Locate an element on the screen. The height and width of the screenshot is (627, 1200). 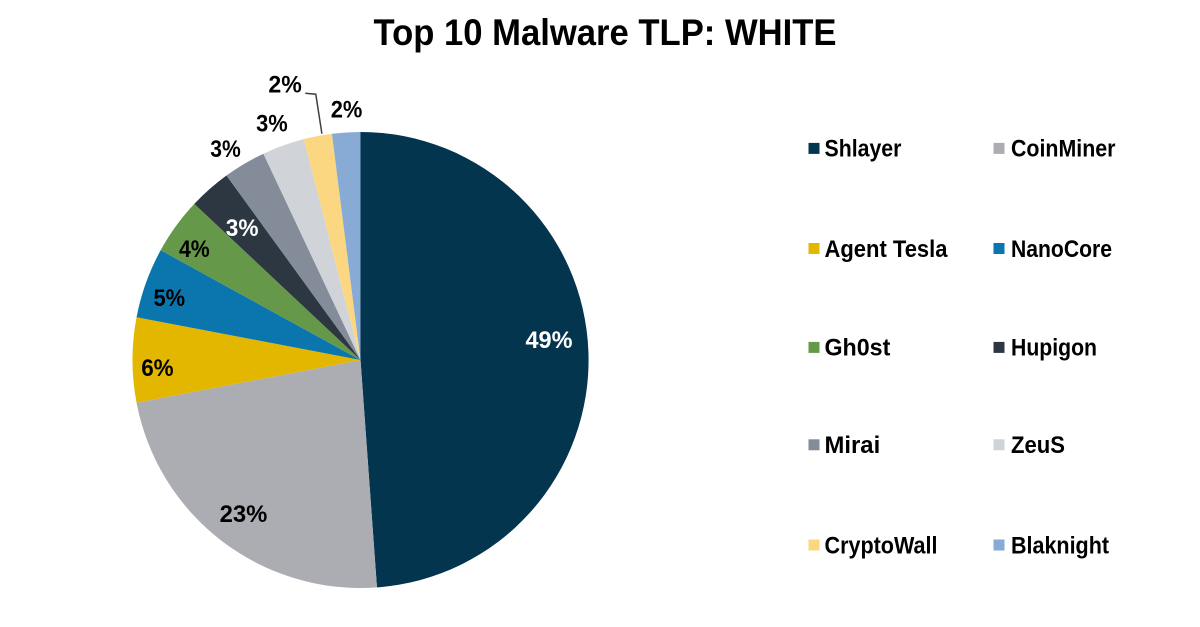
svg-text: Shlayer is located at coordinates (863, 149).